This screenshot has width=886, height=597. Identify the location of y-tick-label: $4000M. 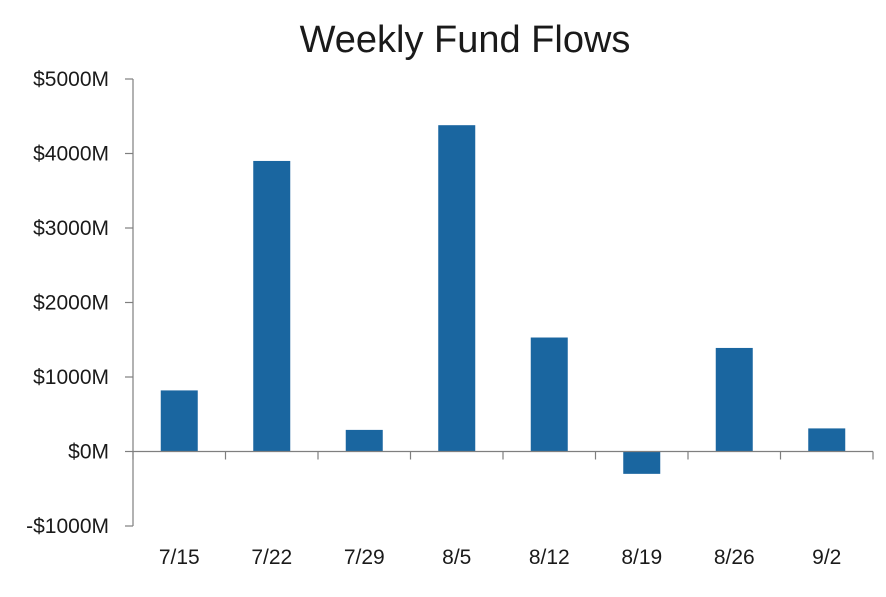
(71, 154).